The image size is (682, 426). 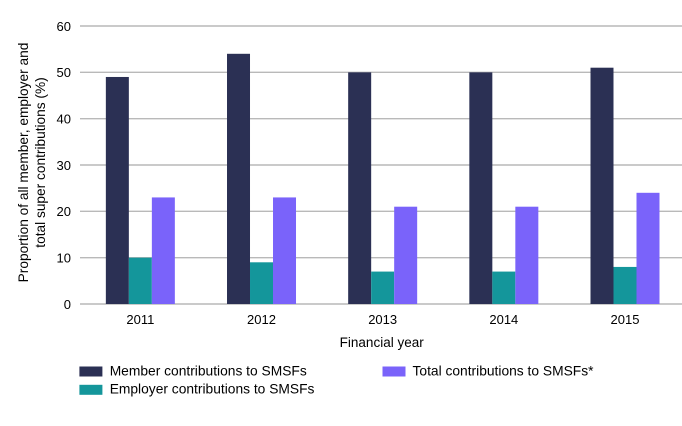 I want to click on svg-text: 30, so click(x=64, y=165).